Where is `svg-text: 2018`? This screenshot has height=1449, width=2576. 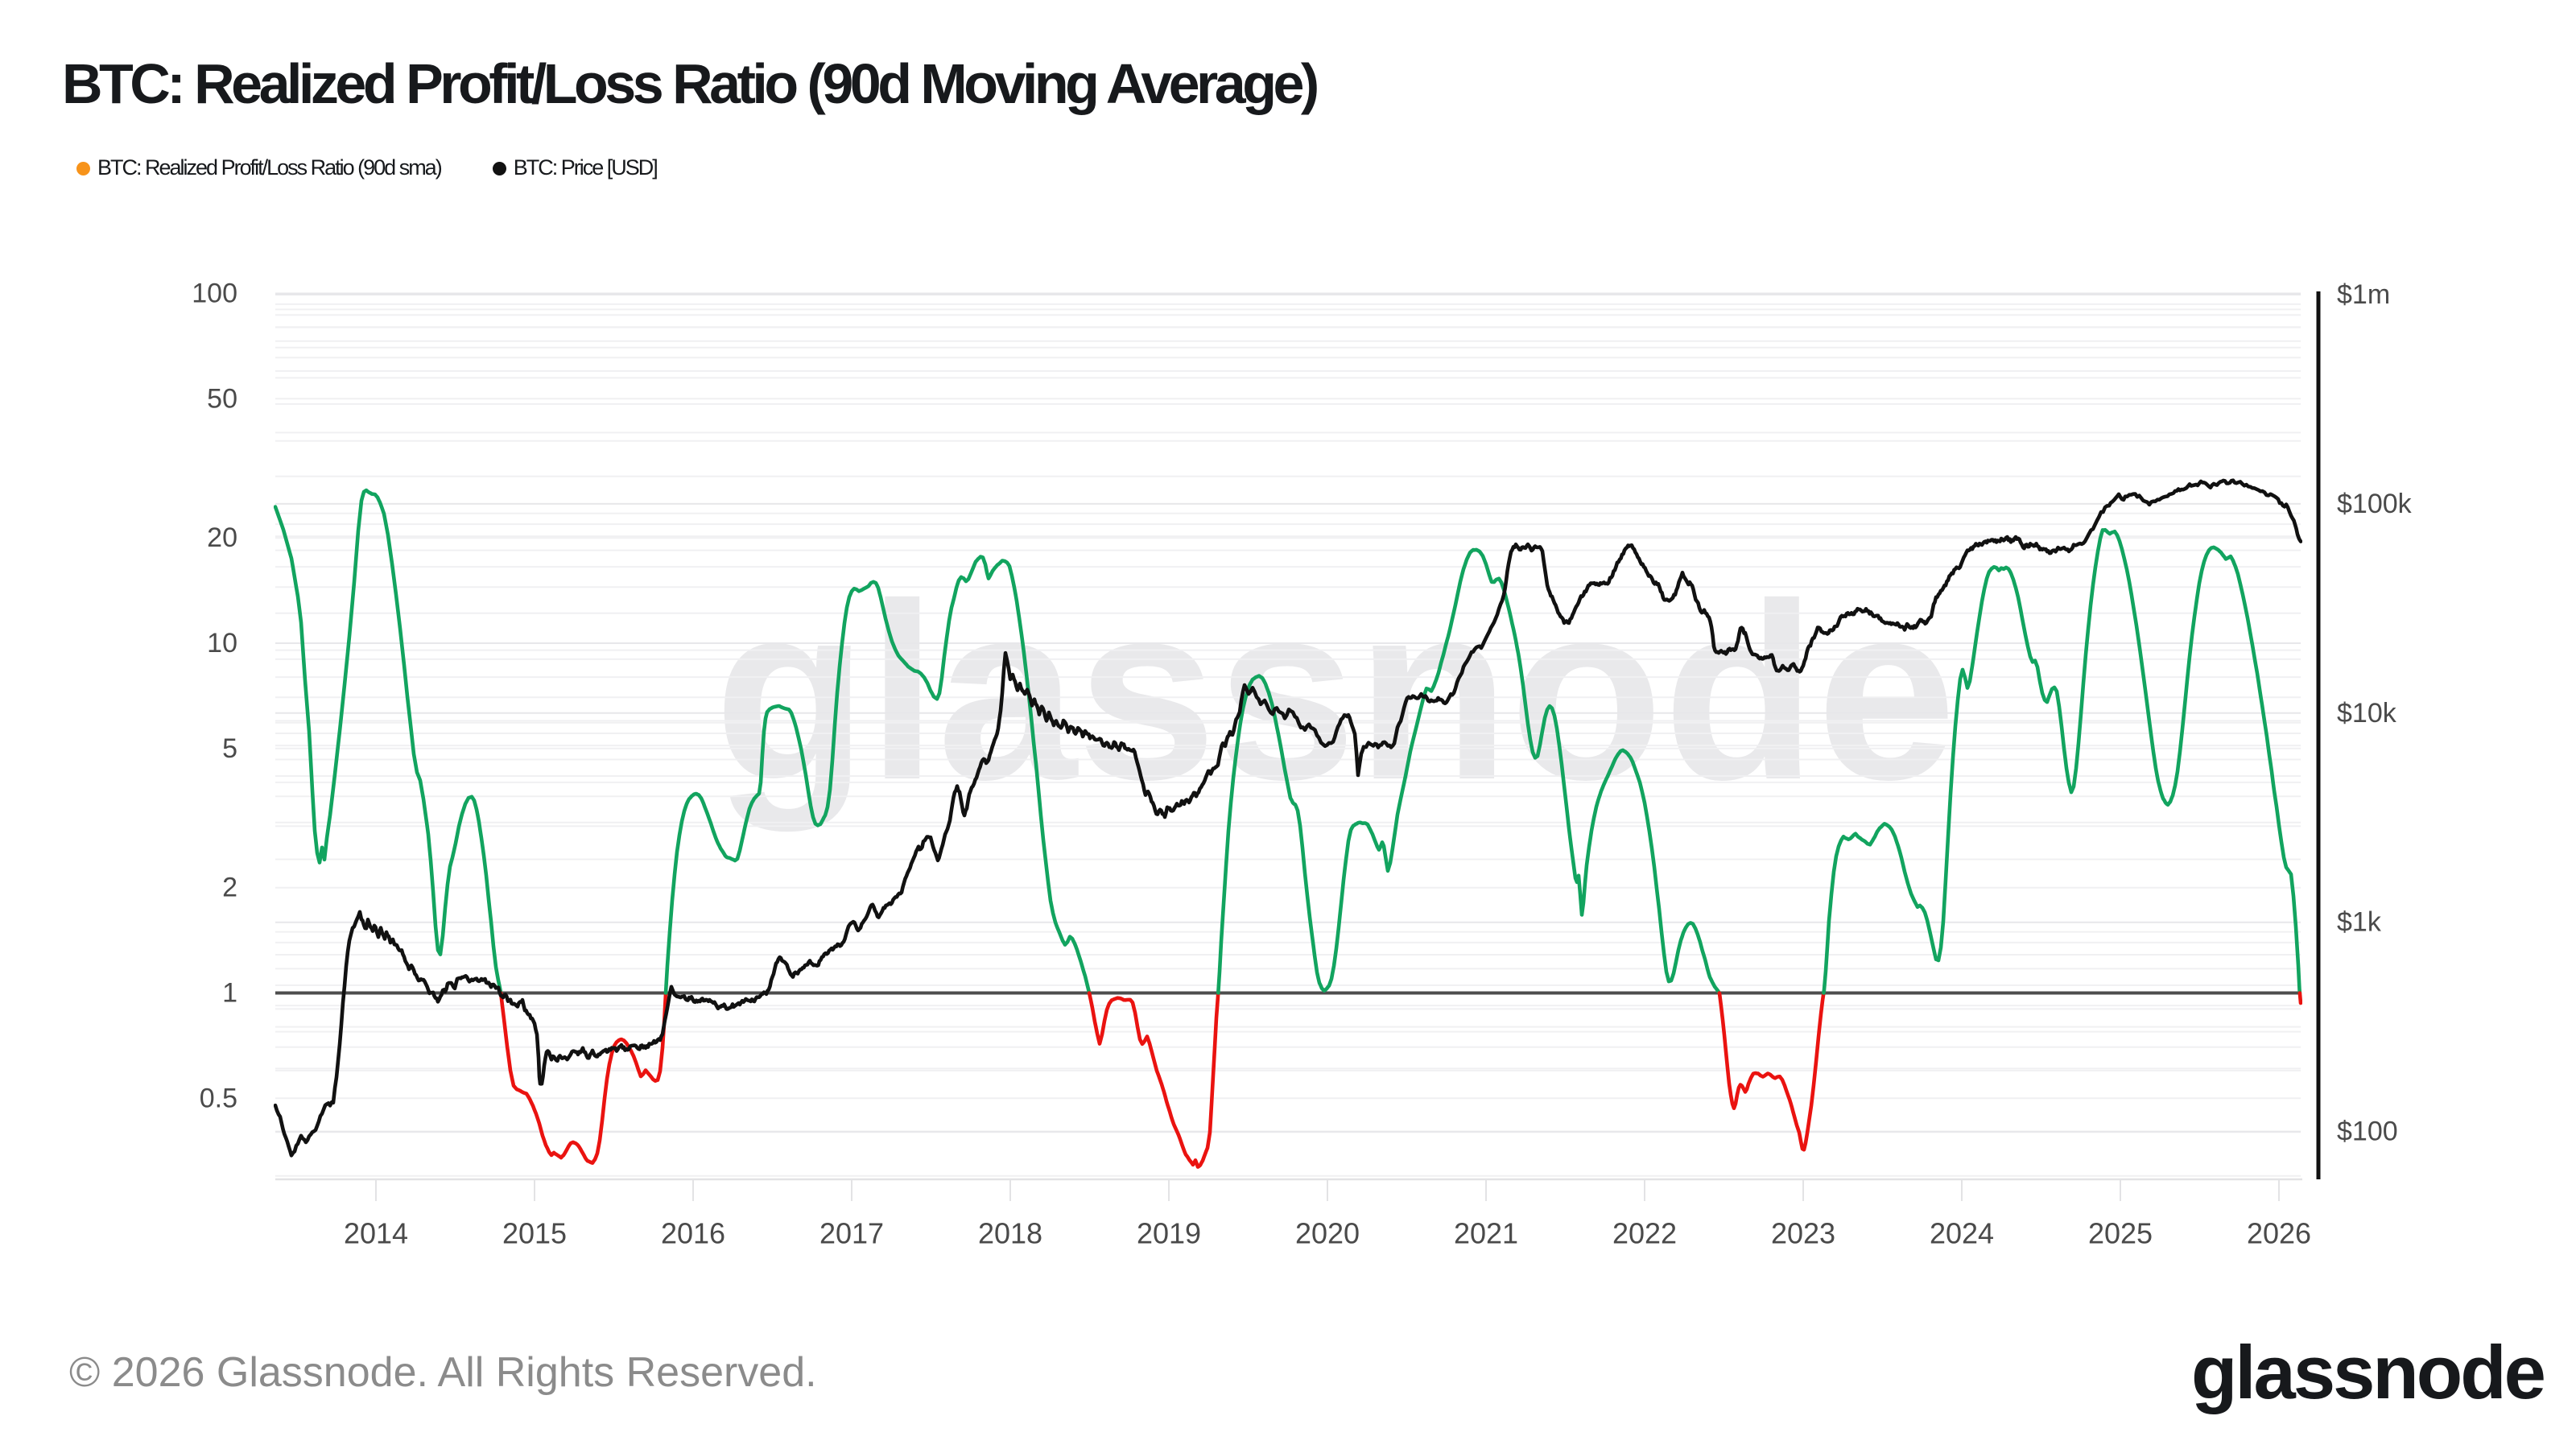 svg-text: 2018 is located at coordinates (1010, 1233).